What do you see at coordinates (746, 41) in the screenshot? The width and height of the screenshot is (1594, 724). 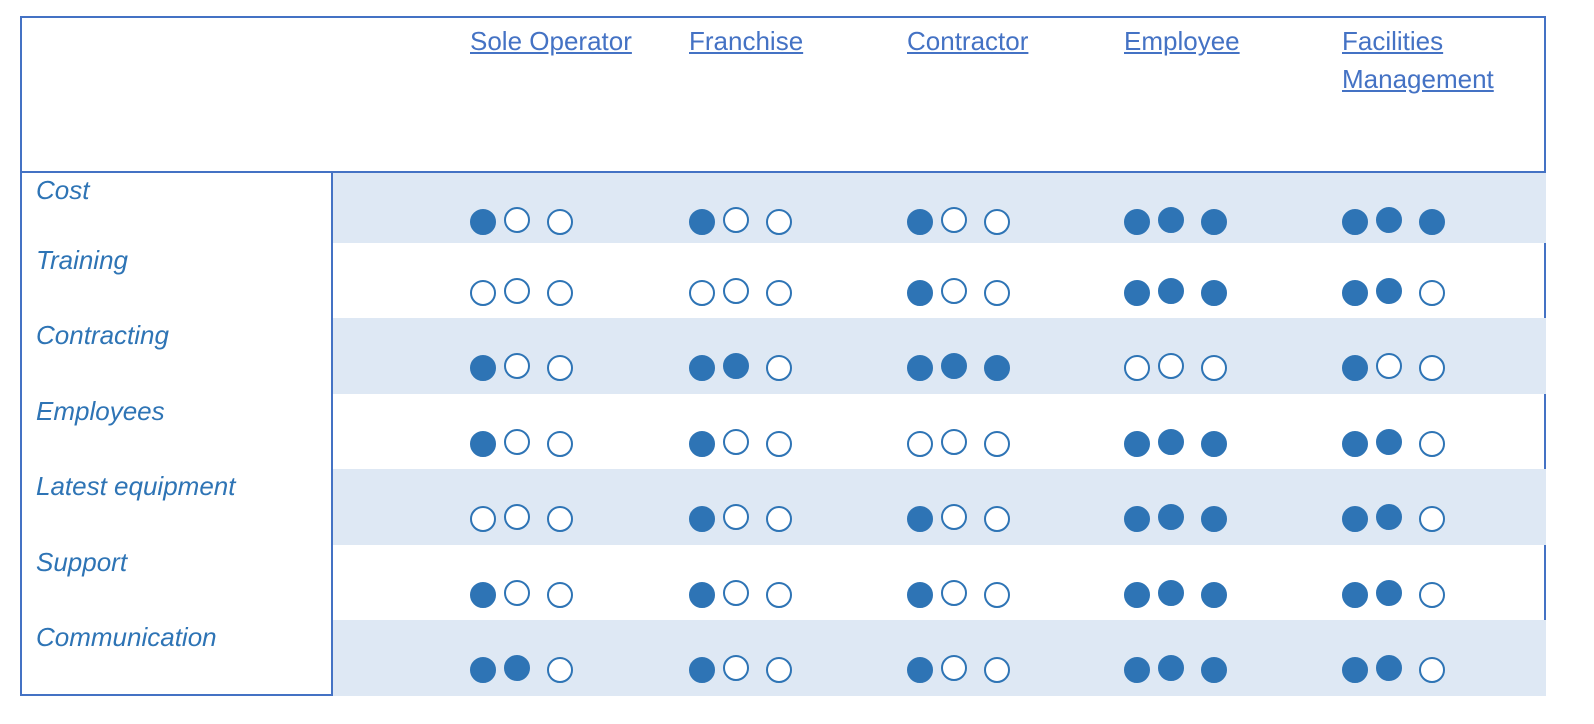 I see `column-header-2: Franchise` at bounding box center [746, 41].